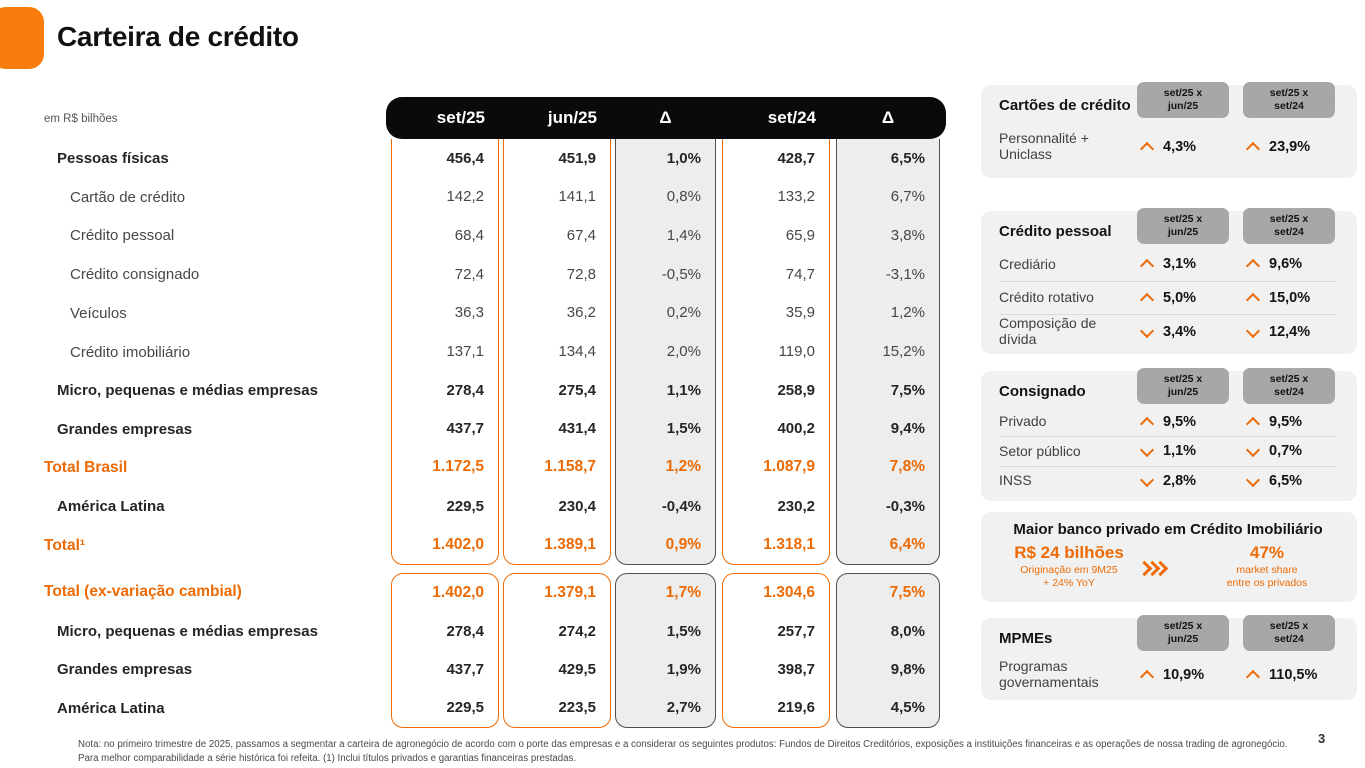  I want to click on row-label: Cartão de crédito, so click(128, 197).